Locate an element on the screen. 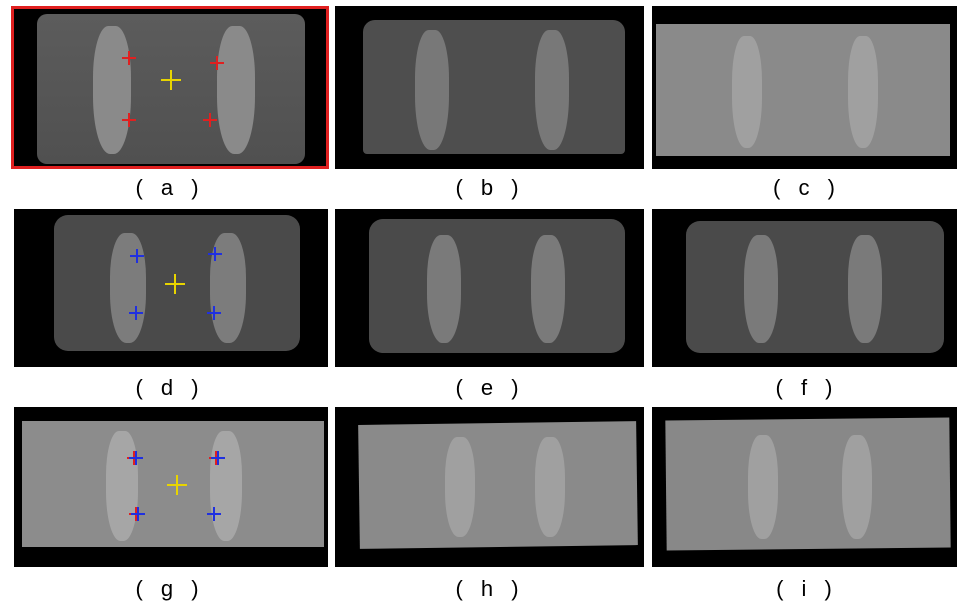  caption-b: ( b ) is located at coordinates (490, 187).